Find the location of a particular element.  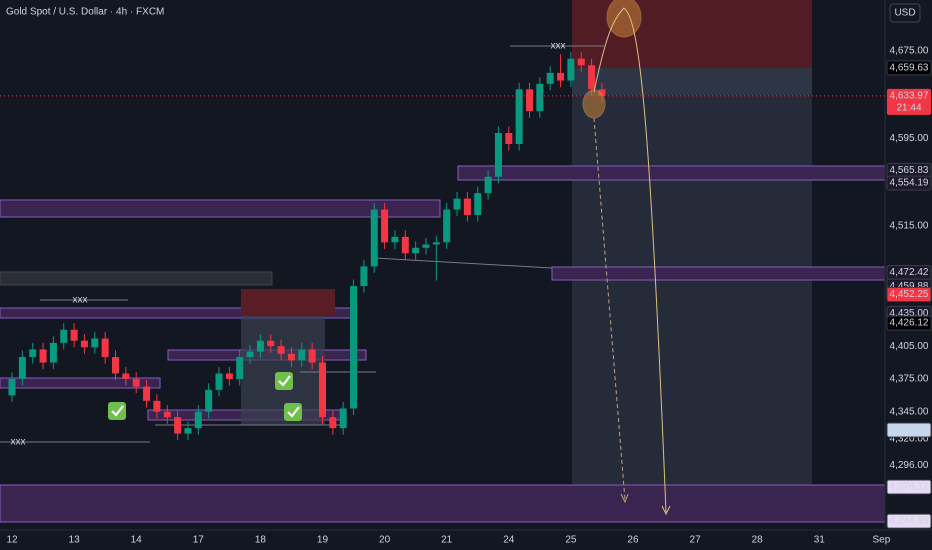

y-tick-label: 4,405.00 is located at coordinates (909, 346).